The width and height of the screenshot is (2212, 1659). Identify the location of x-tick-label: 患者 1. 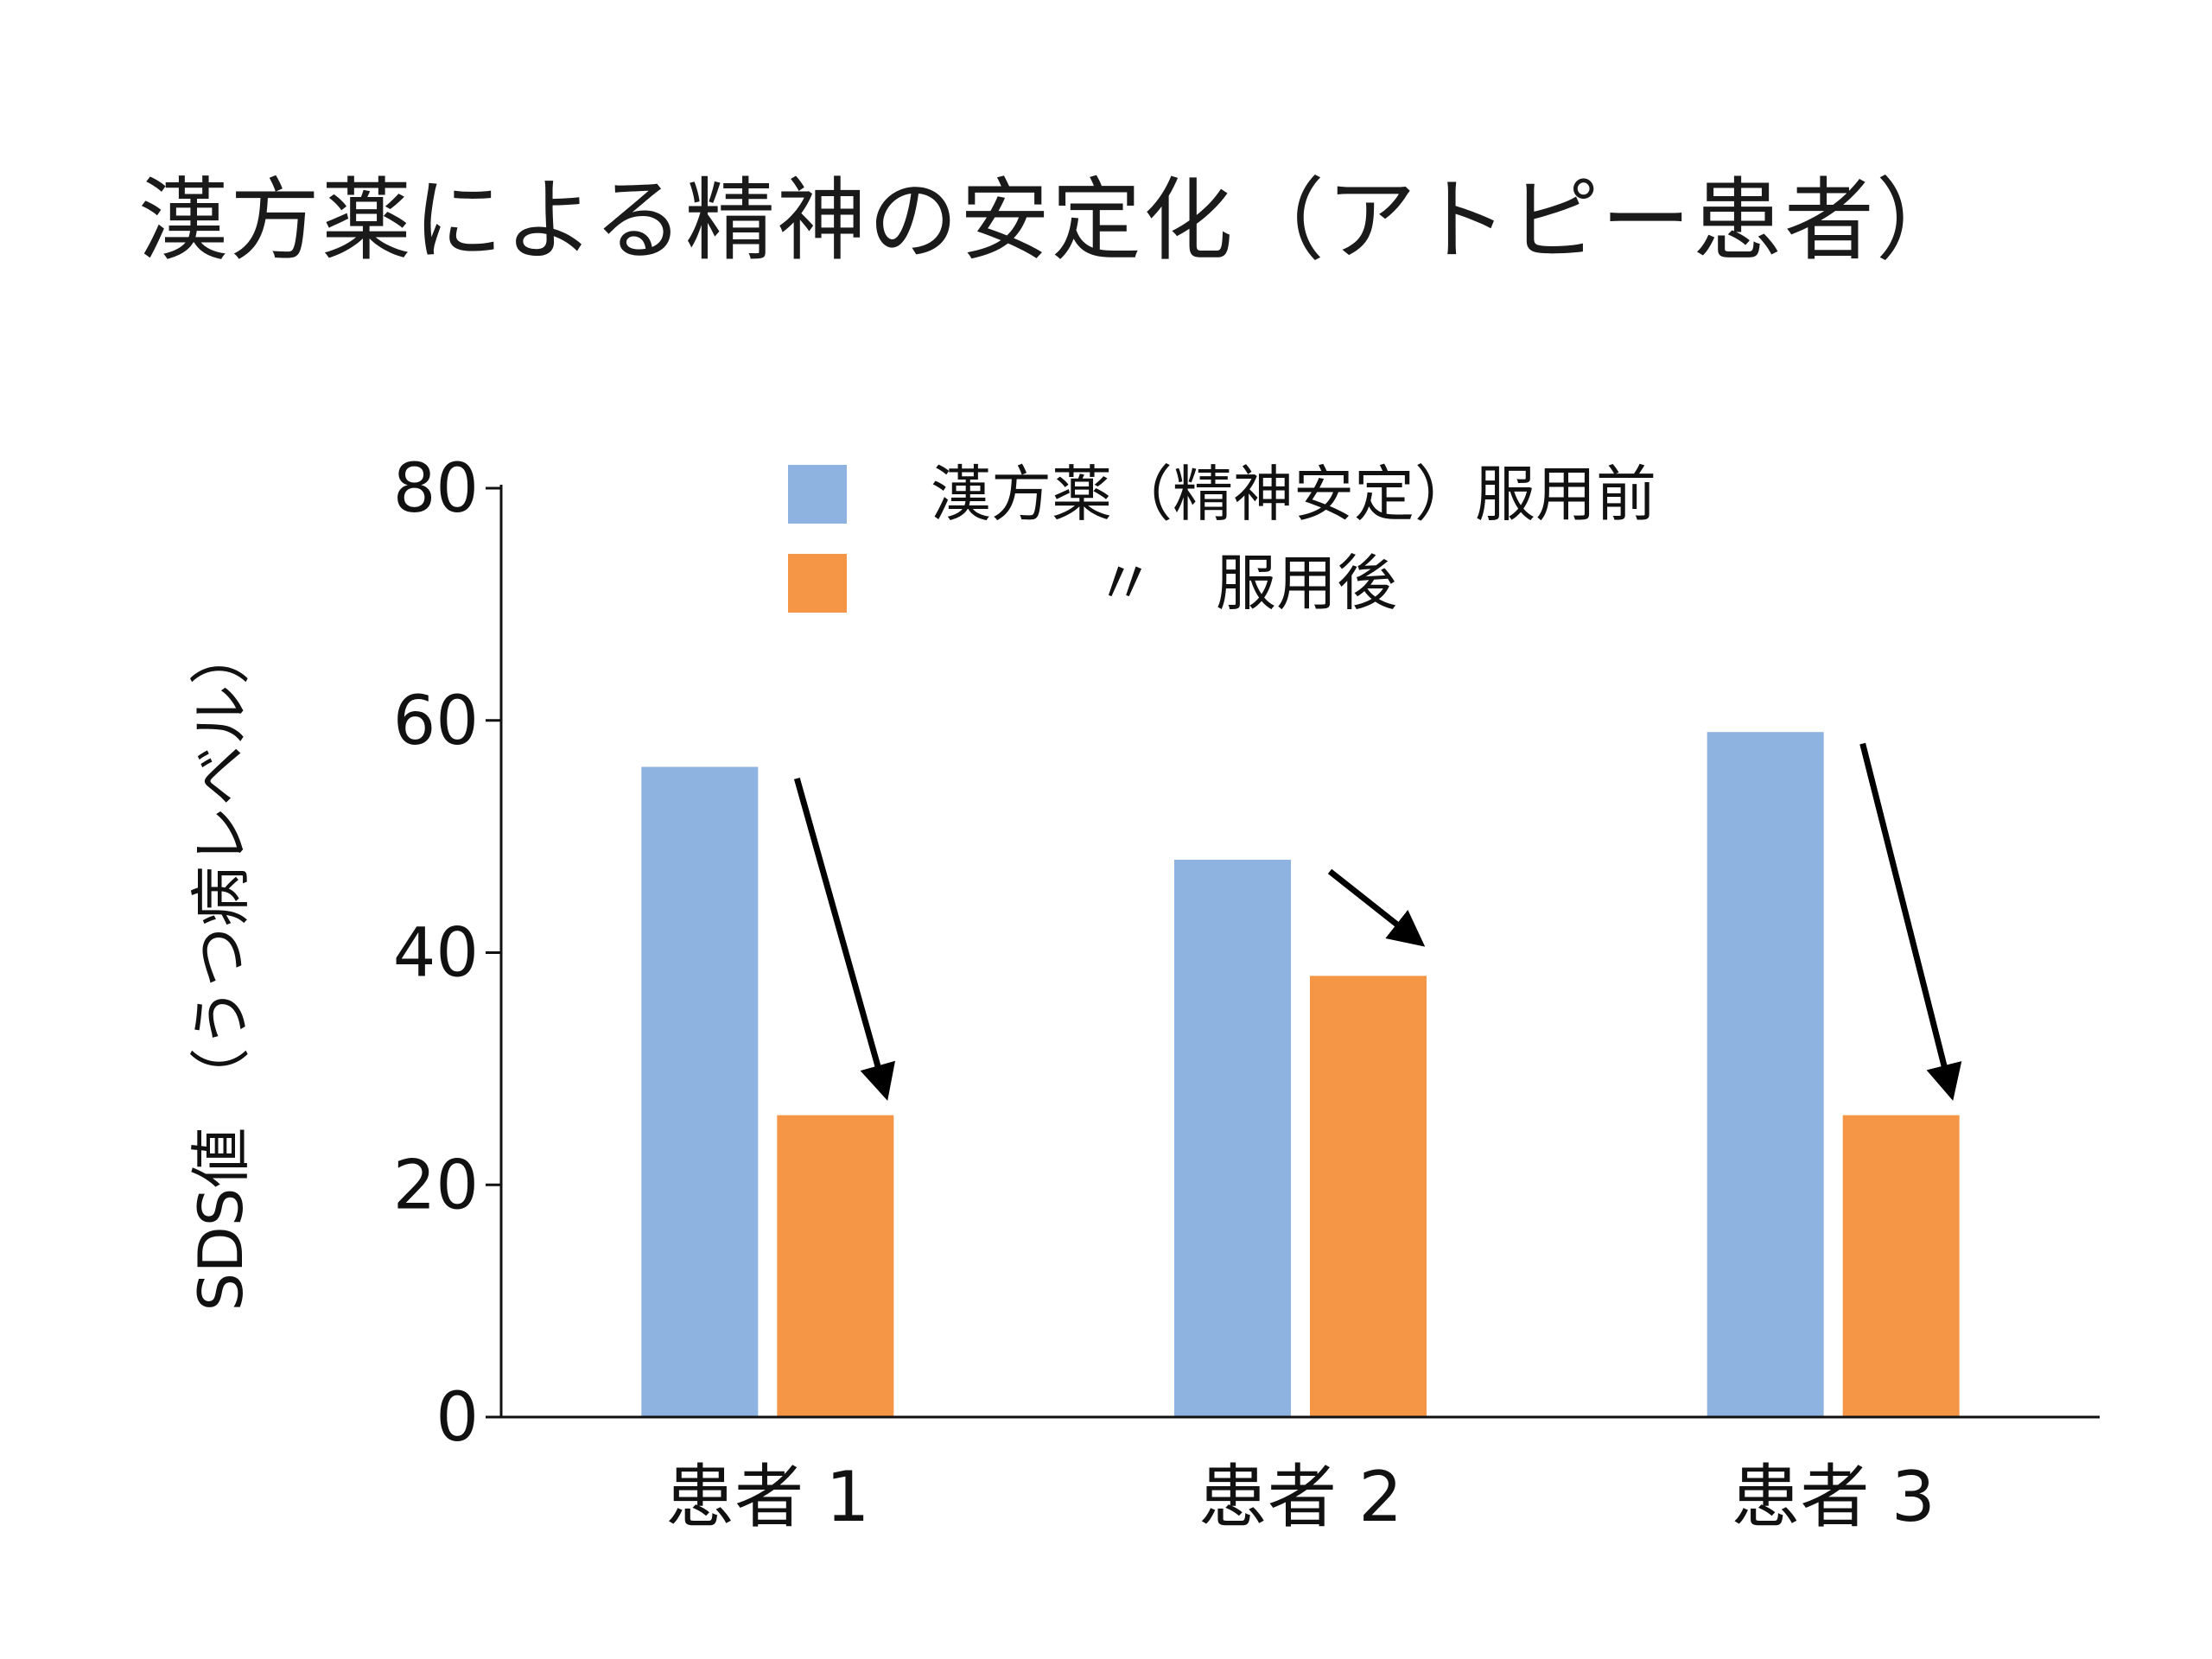
(767, 1497).